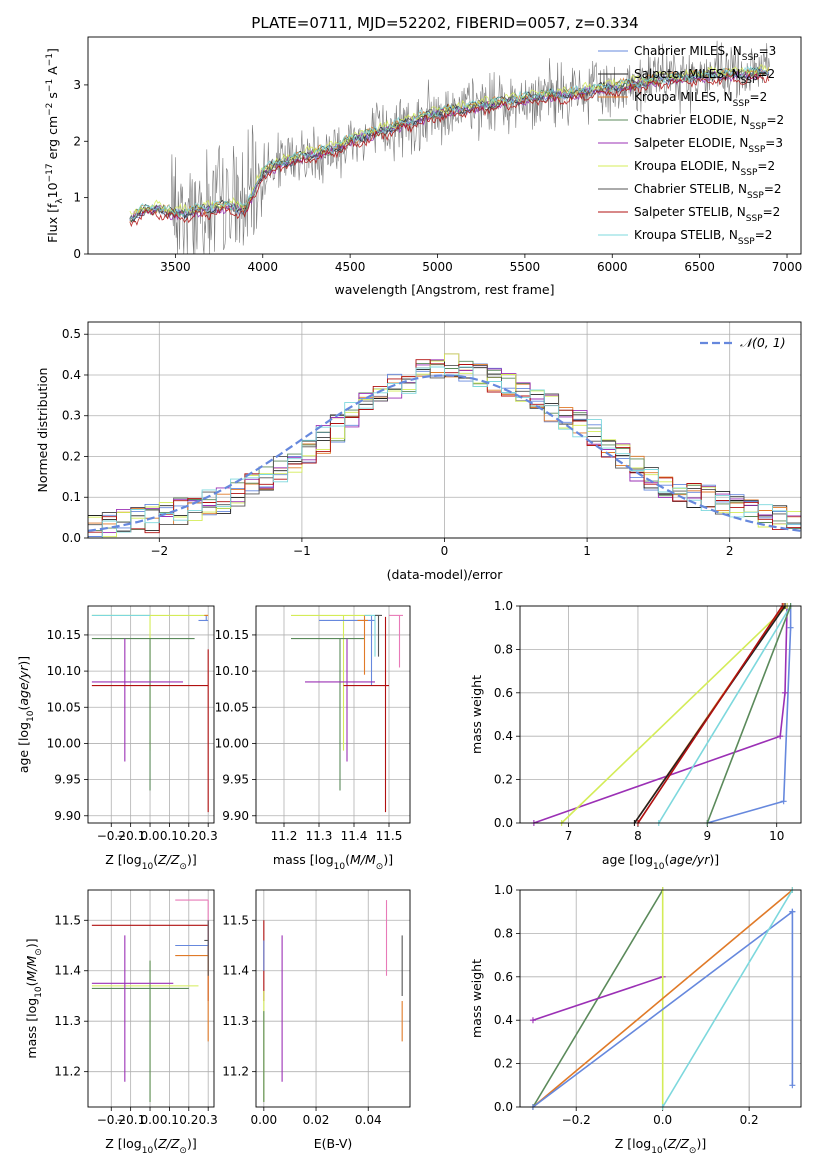 The image size is (819, 1170). What do you see at coordinates (368, 1120) in the screenshot?
I see `x-tick-label: 0.04` at bounding box center [368, 1120].